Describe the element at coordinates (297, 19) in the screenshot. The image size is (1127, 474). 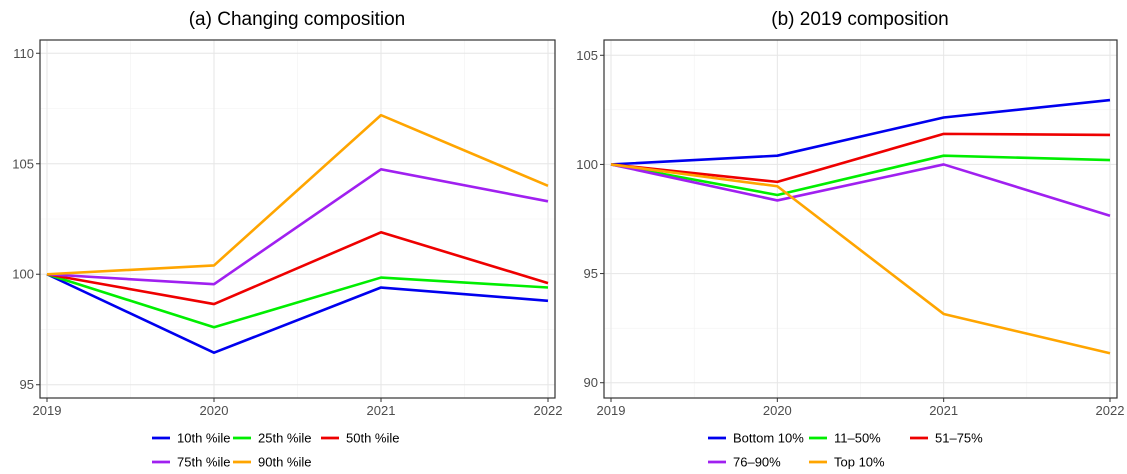
I see `chart-title: (a) Changing composition` at that location.